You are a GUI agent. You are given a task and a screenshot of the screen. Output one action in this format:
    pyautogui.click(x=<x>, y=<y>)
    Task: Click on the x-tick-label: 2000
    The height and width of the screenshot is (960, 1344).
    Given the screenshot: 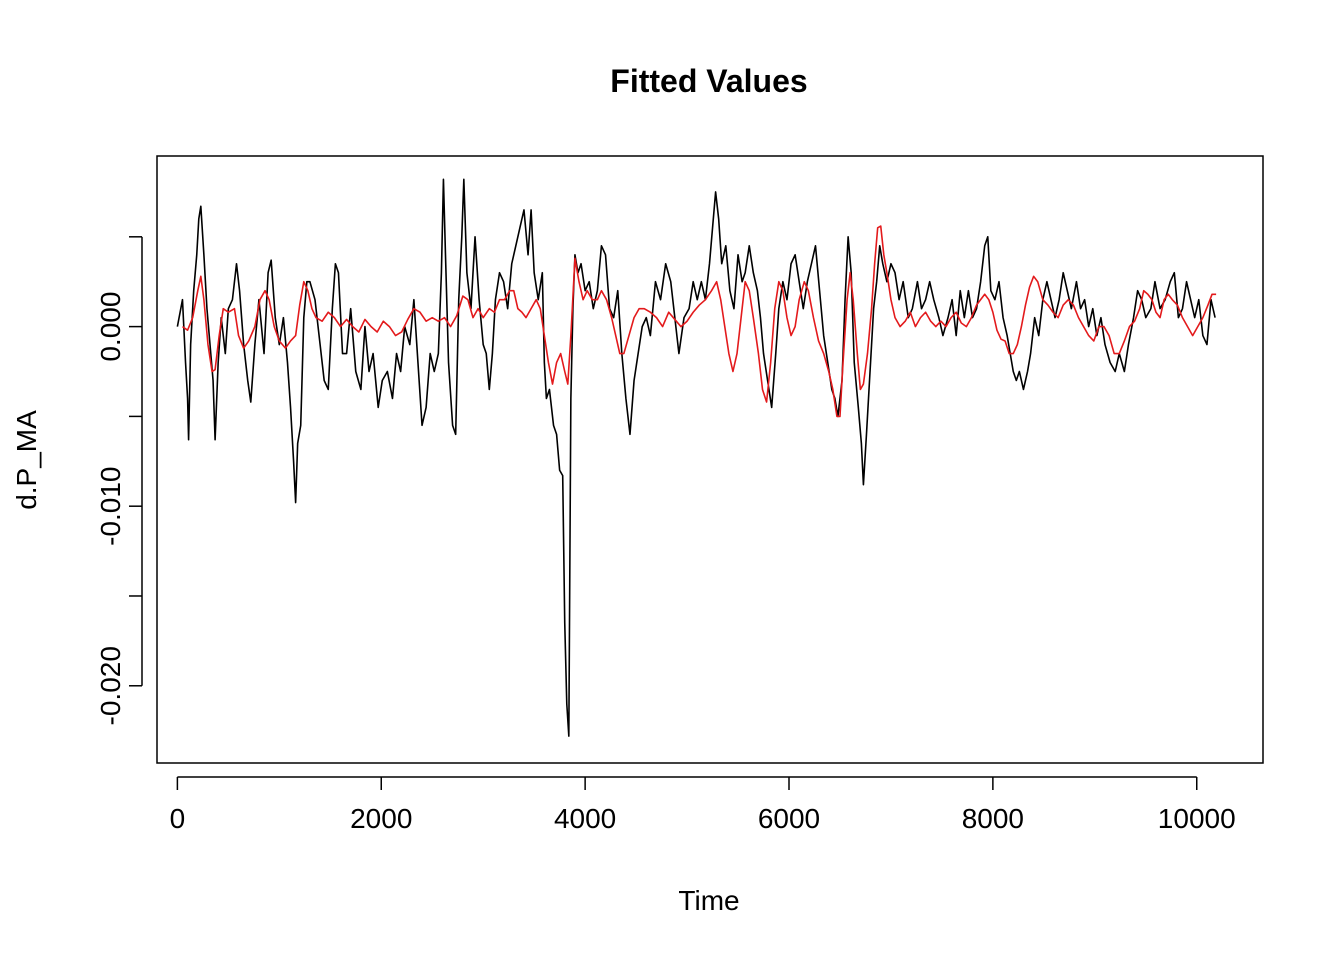 What is the action you would take?
    pyautogui.click(x=381, y=818)
    